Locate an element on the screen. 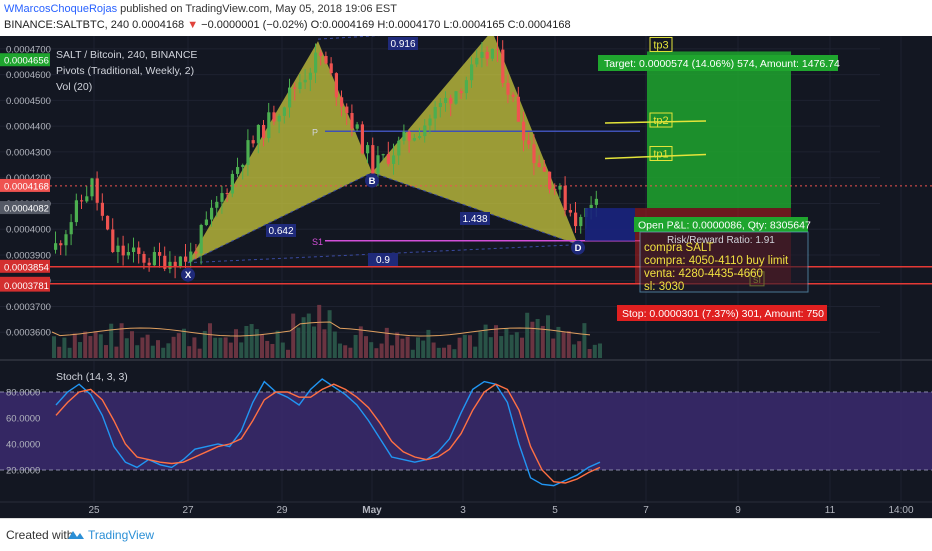 The height and width of the screenshot is (551, 932). legend-vol: Vol (20) is located at coordinates (74, 87).